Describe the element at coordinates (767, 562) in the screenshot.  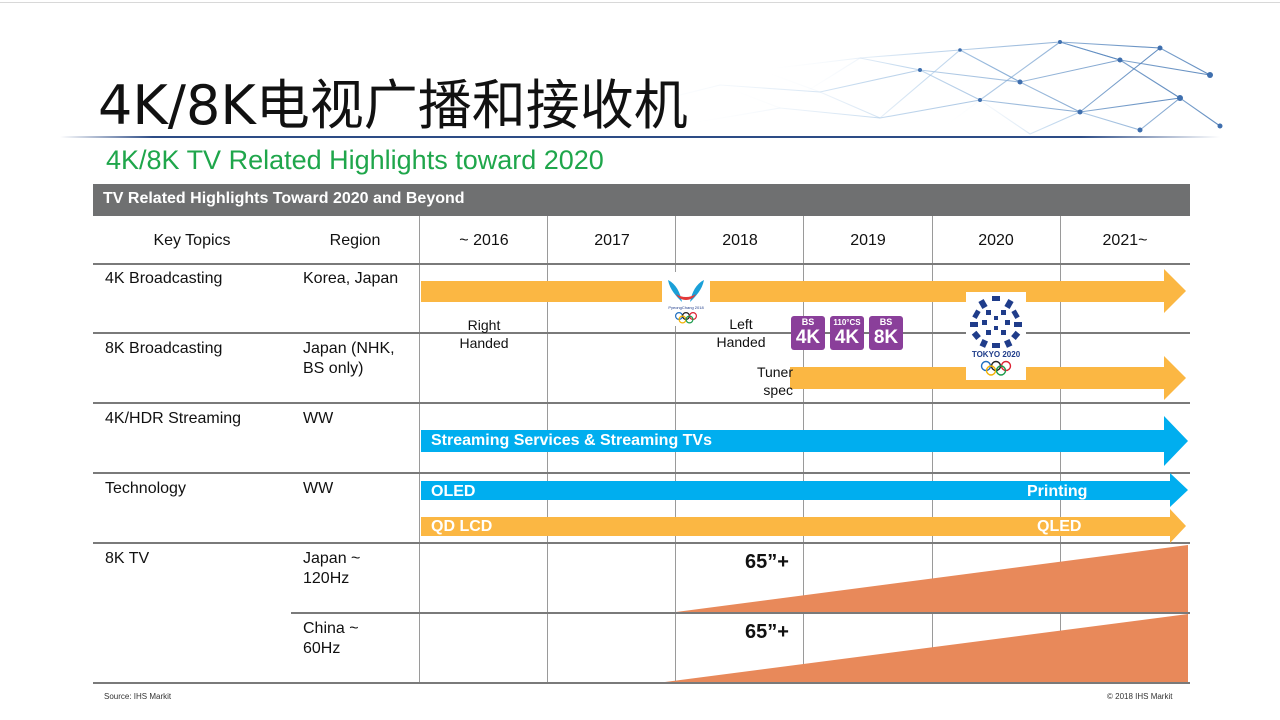
I see `japan-size-label: 65”+` at that location.